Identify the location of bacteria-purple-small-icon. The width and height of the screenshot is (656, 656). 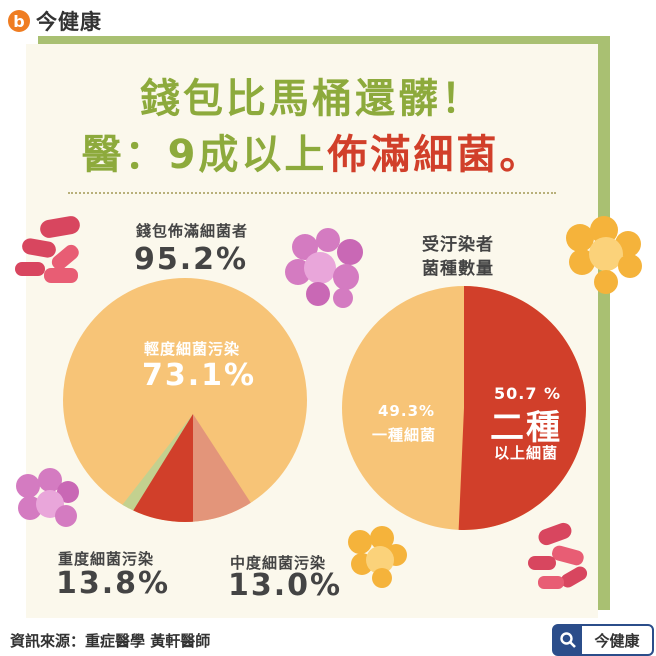
(47, 497).